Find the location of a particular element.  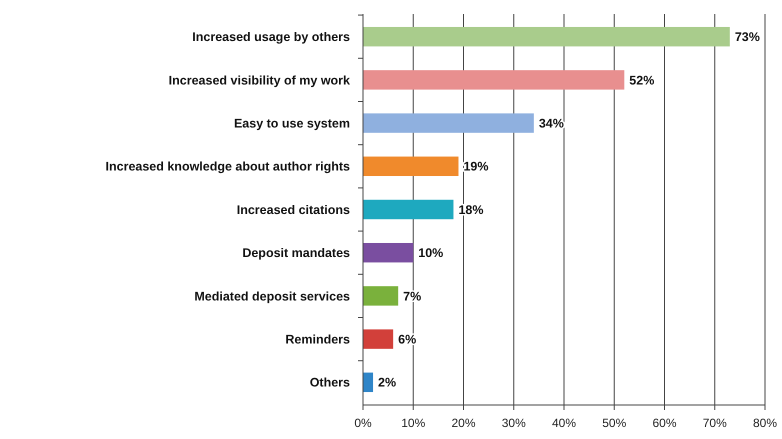

y-tick-label: Others is located at coordinates (330, 383).